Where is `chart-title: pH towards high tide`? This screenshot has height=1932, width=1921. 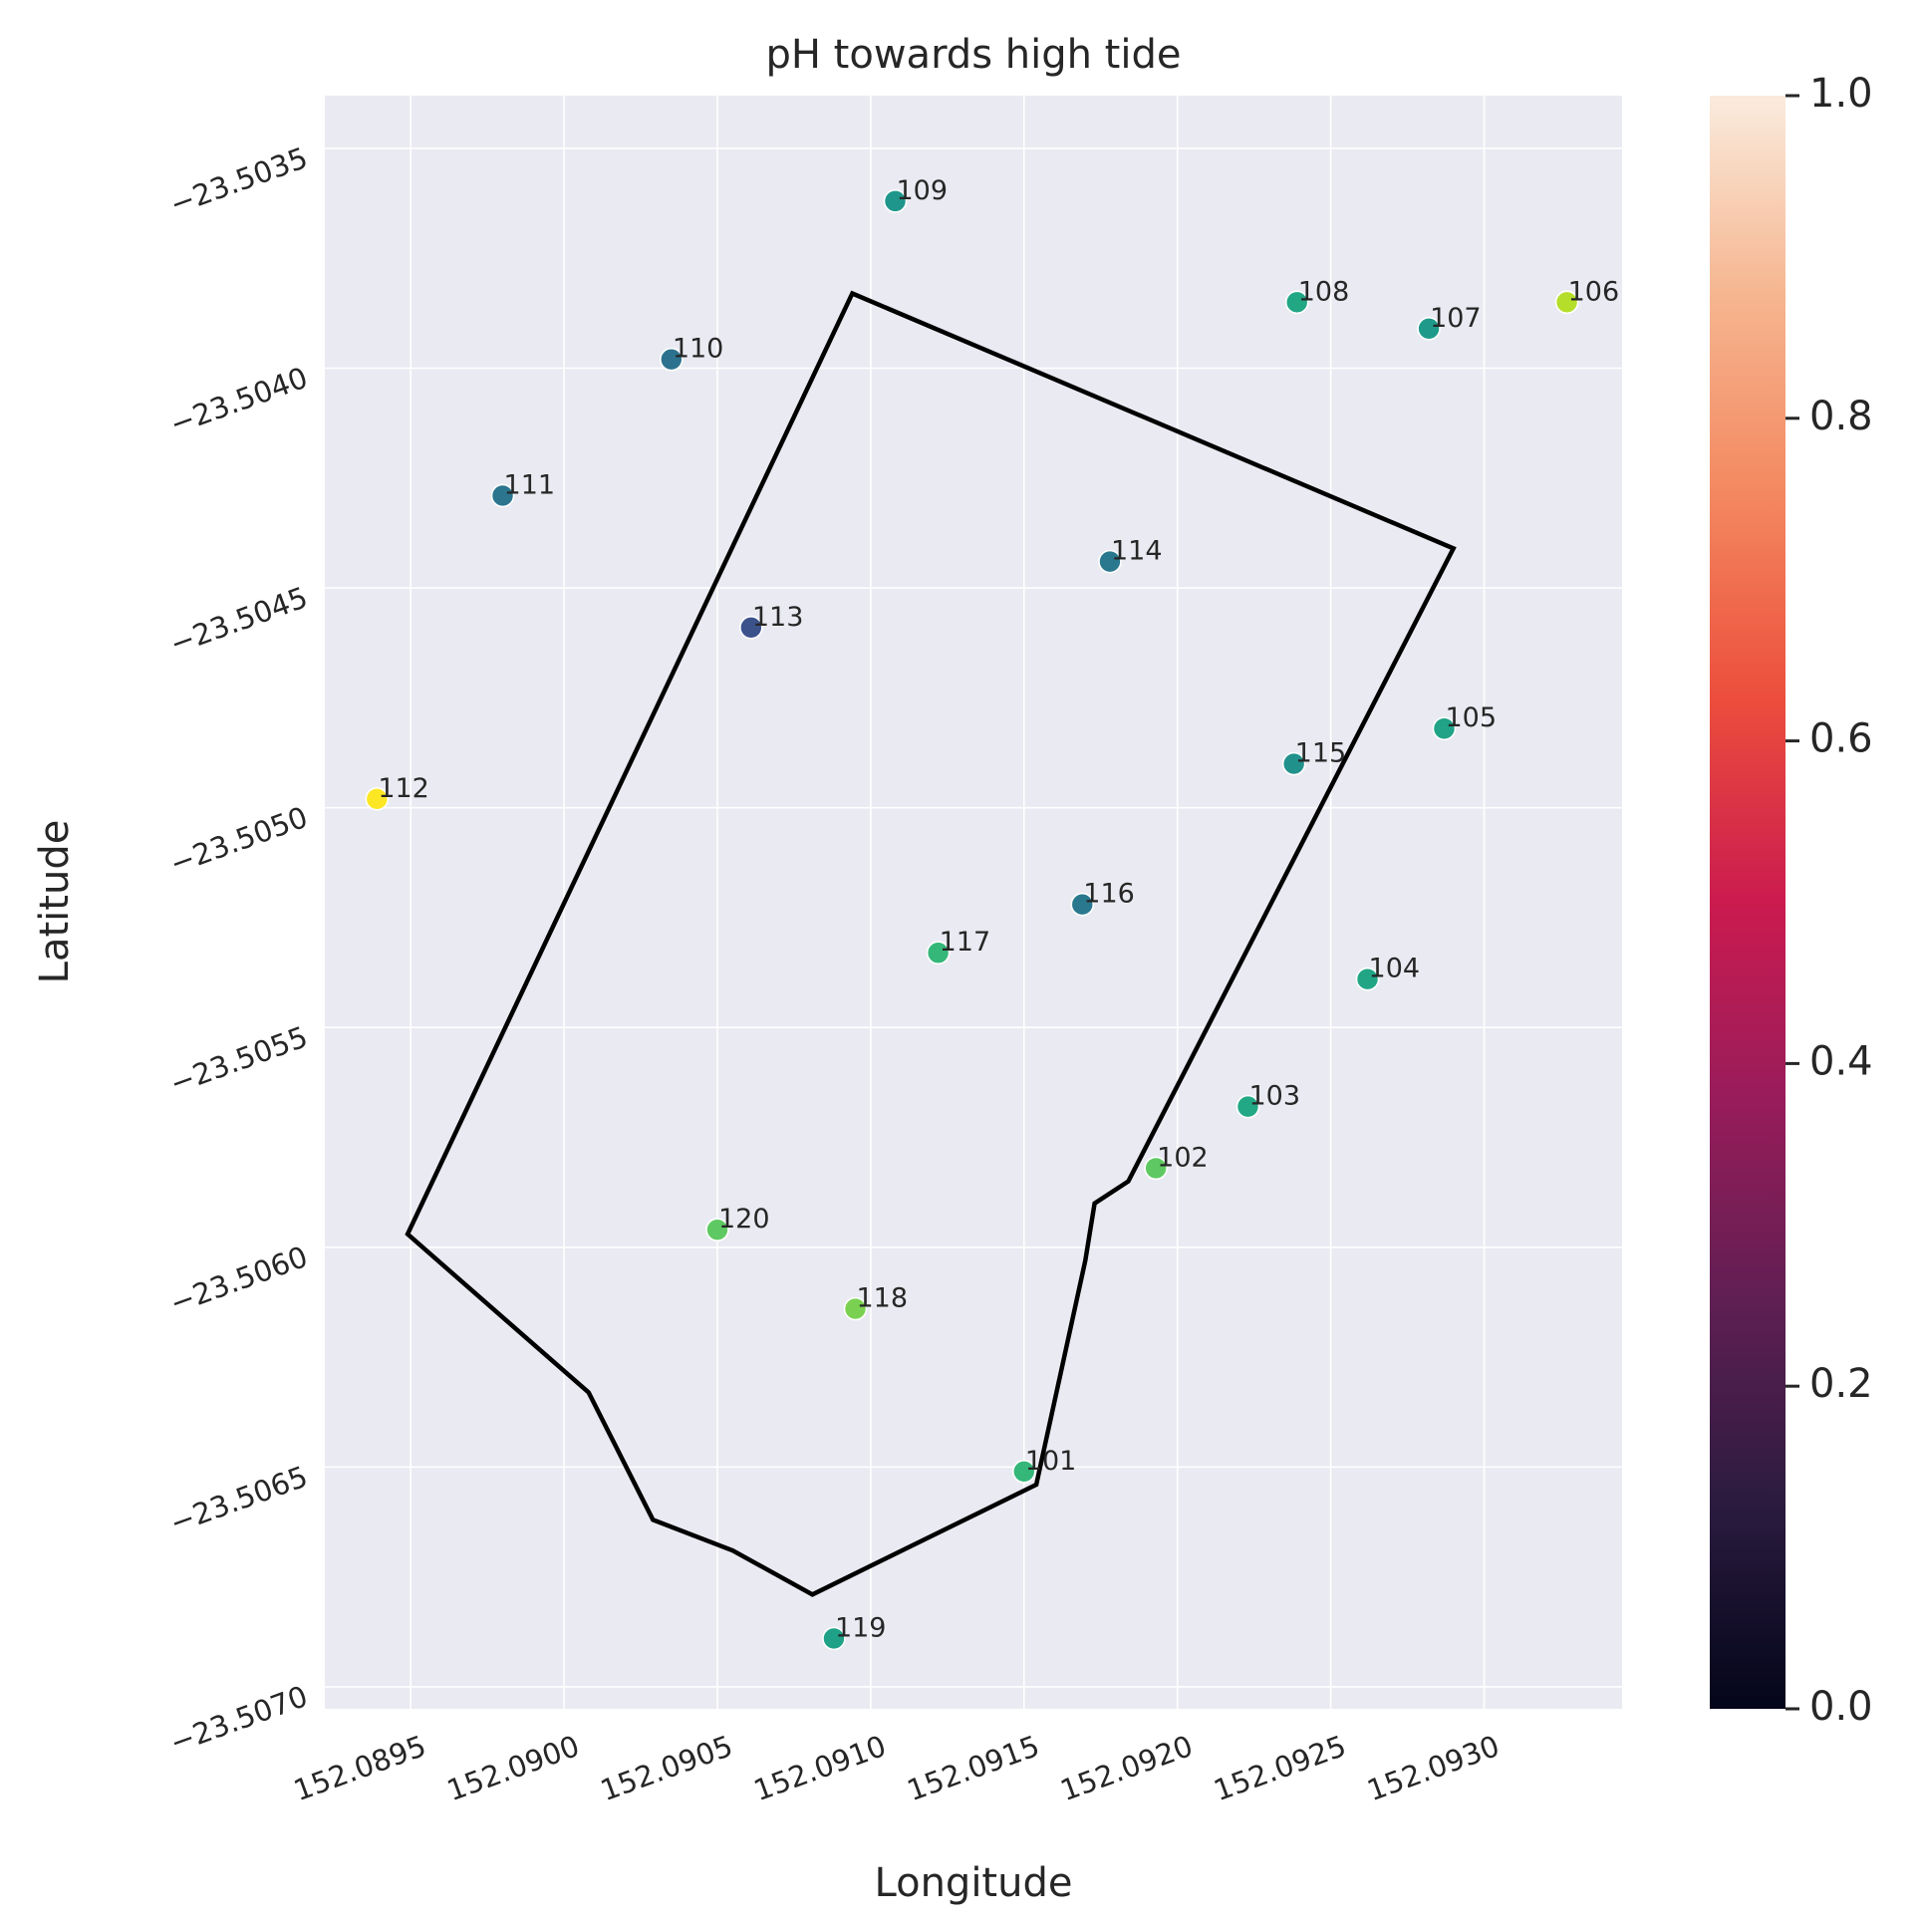
chart-title: pH towards high tide is located at coordinates (974, 55).